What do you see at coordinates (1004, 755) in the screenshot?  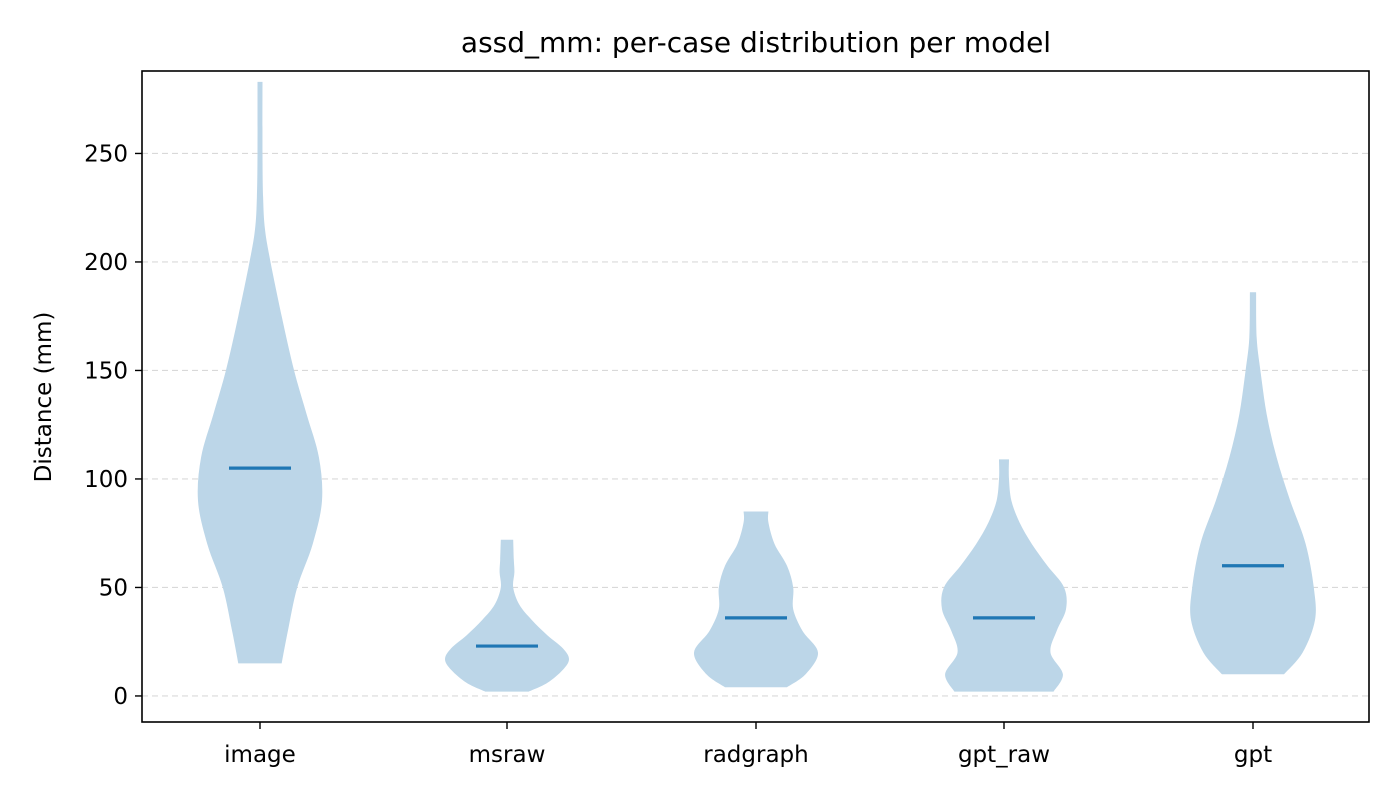 I see `x-tick-label: gpt_raw` at bounding box center [1004, 755].